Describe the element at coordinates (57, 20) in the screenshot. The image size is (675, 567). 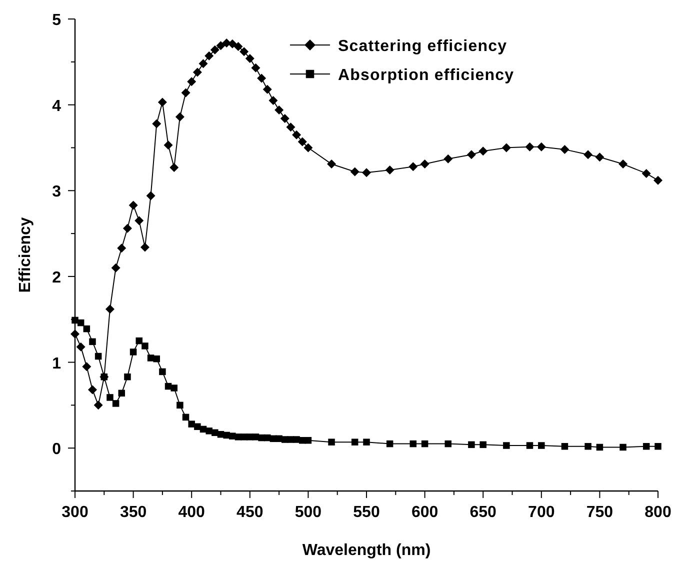
I see `y-tick-label: 5` at that location.